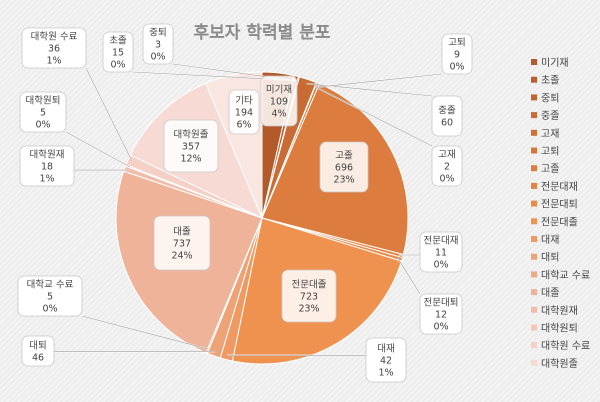 This screenshot has height=402, width=600. I want to click on legend-item-초졸: 초졸, so click(550, 81).